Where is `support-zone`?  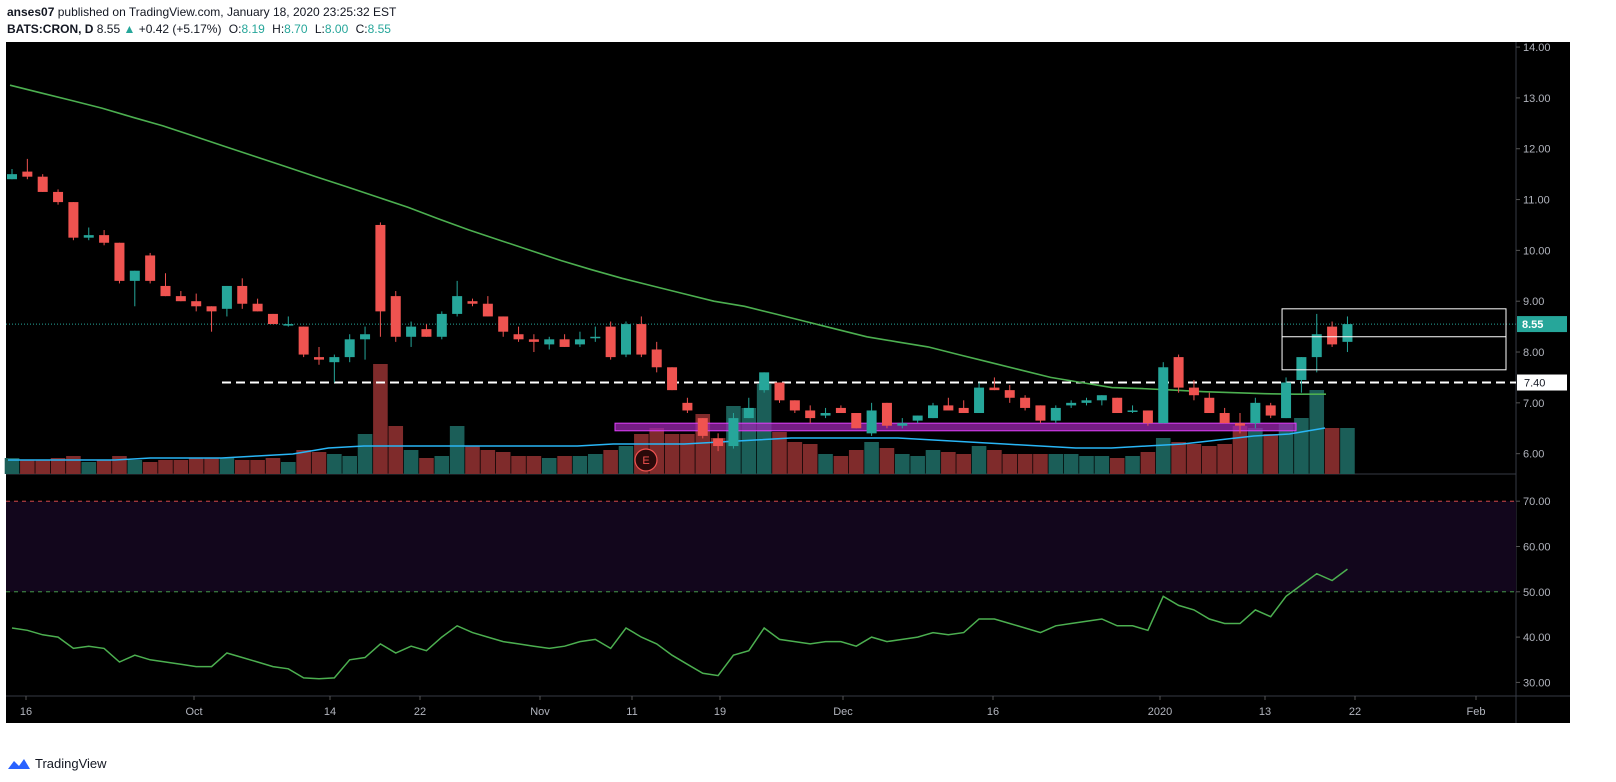 support-zone is located at coordinates (955, 427).